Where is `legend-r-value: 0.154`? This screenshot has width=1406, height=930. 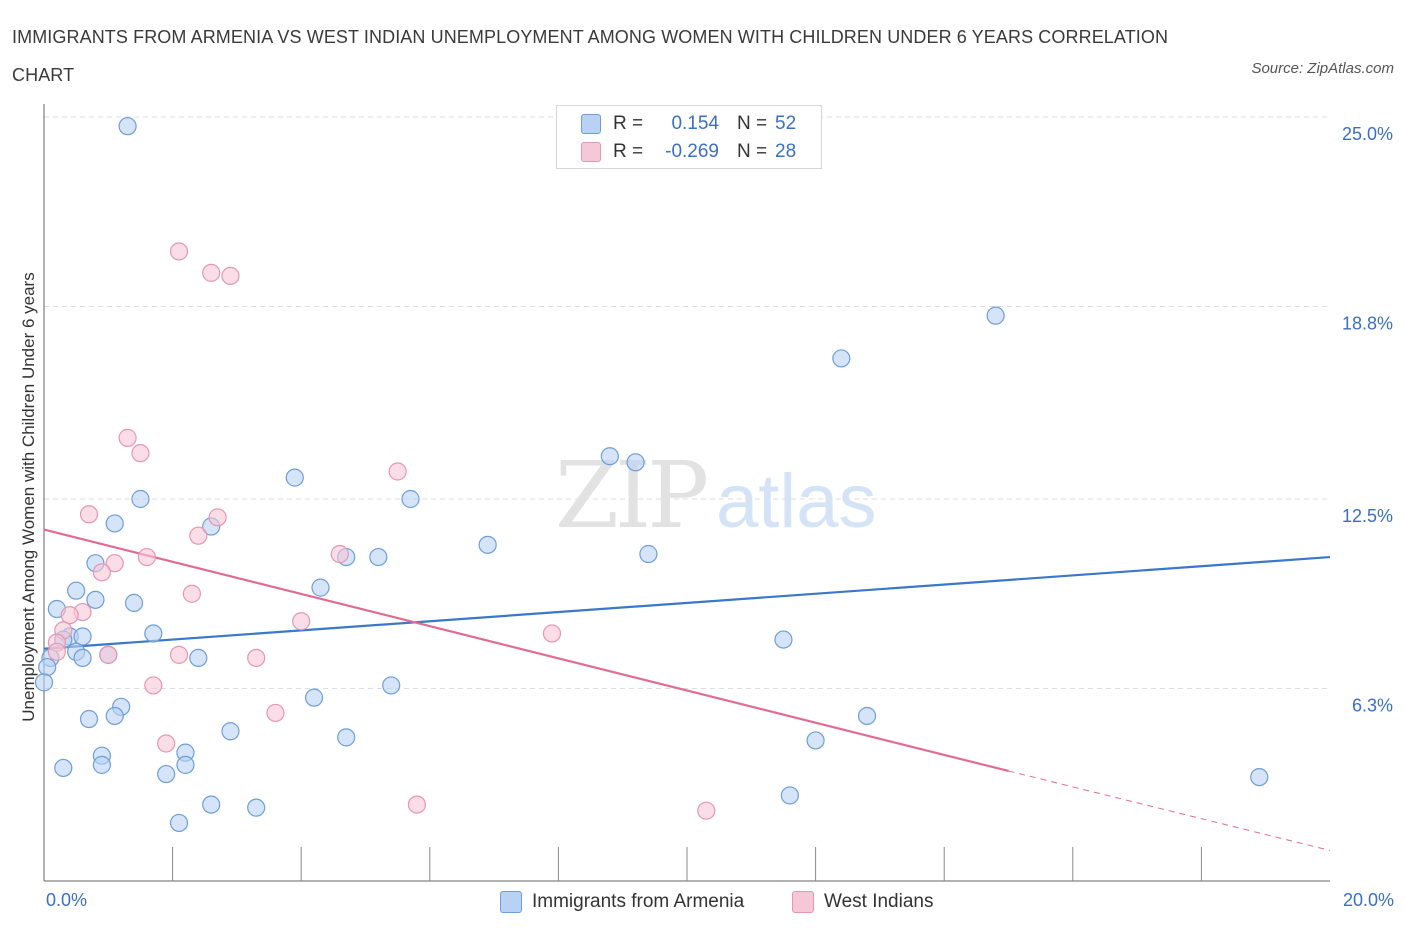
legend-r-value: 0.154 is located at coordinates (695, 123).